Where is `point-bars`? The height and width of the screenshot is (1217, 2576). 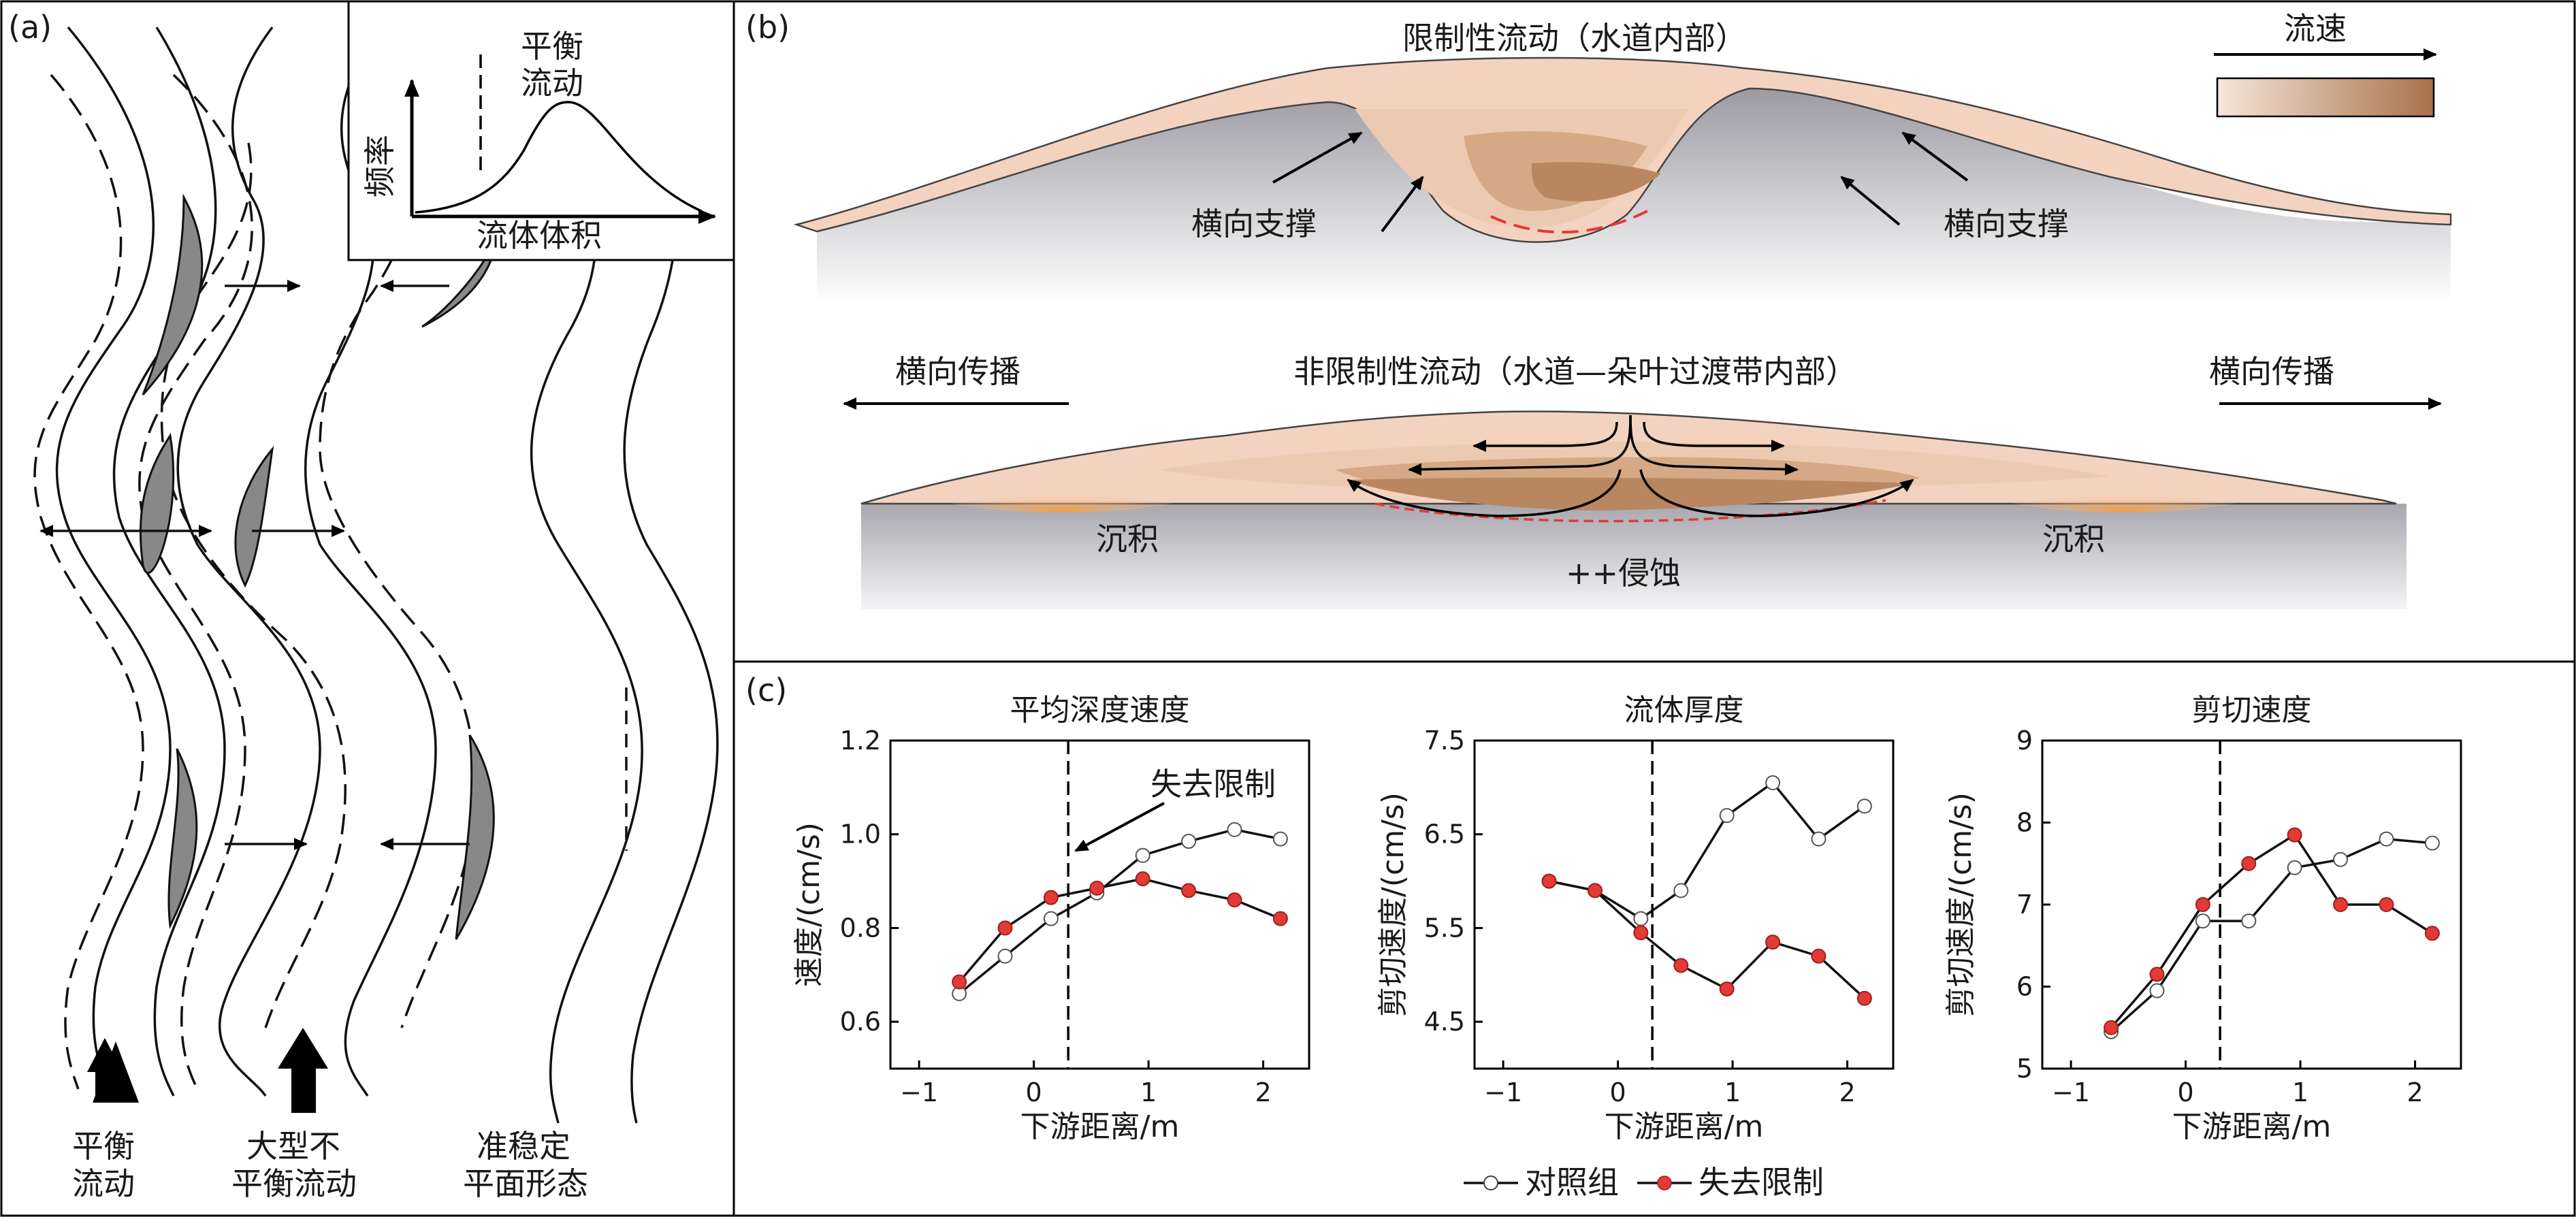 point-bars is located at coordinates (319, 566).